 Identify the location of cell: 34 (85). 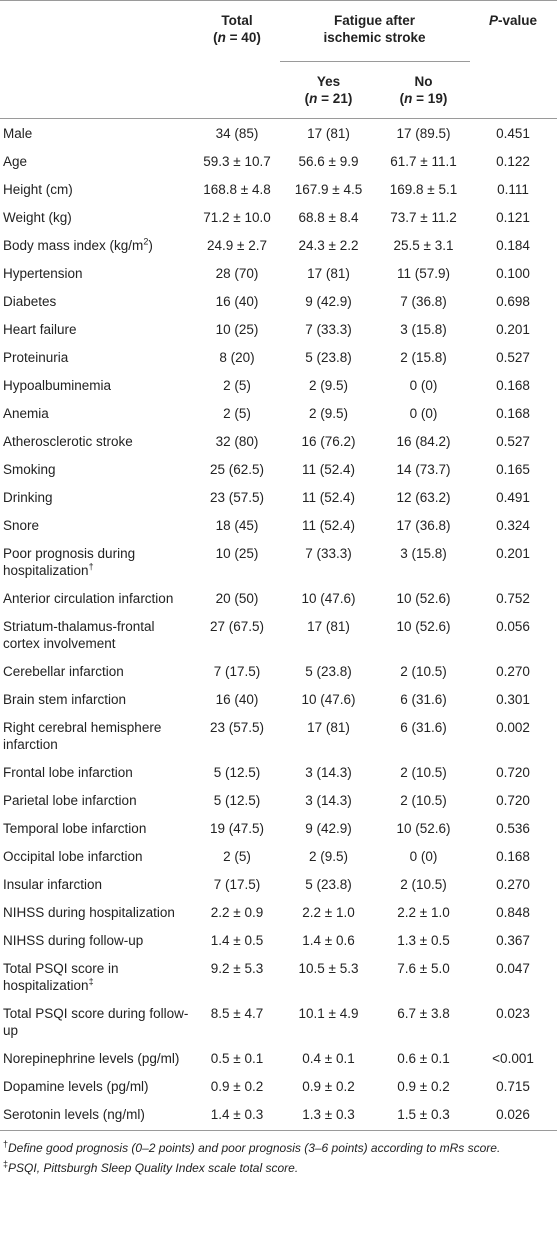
(237, 133).